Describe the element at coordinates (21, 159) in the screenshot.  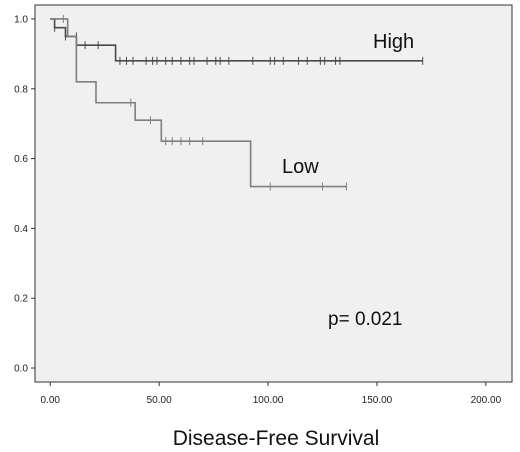
I see `y-tick-label: 0.6` at that location.